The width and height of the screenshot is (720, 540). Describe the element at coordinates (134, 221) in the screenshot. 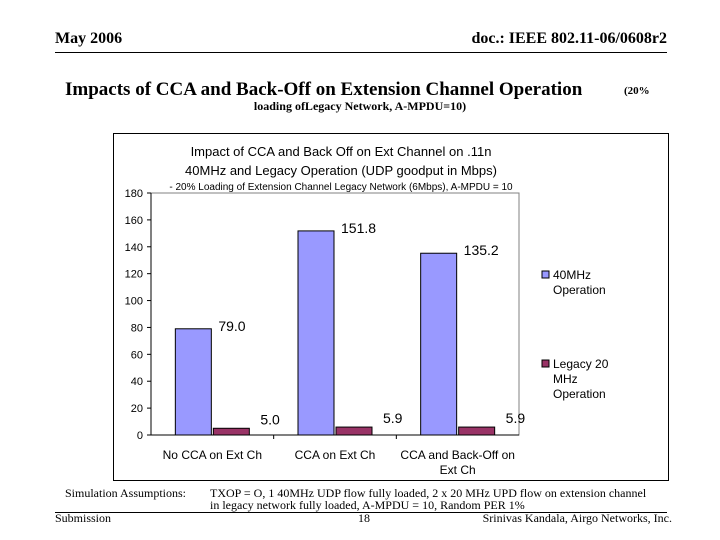

I see `y-tick-label: 160` at that location.